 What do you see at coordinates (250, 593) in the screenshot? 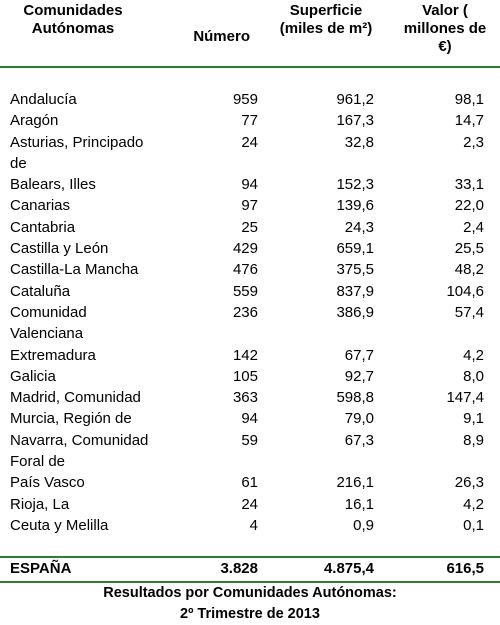
I see `caption: Resultados por Comunidades Autónomas:` at bounding box center [250, 593].